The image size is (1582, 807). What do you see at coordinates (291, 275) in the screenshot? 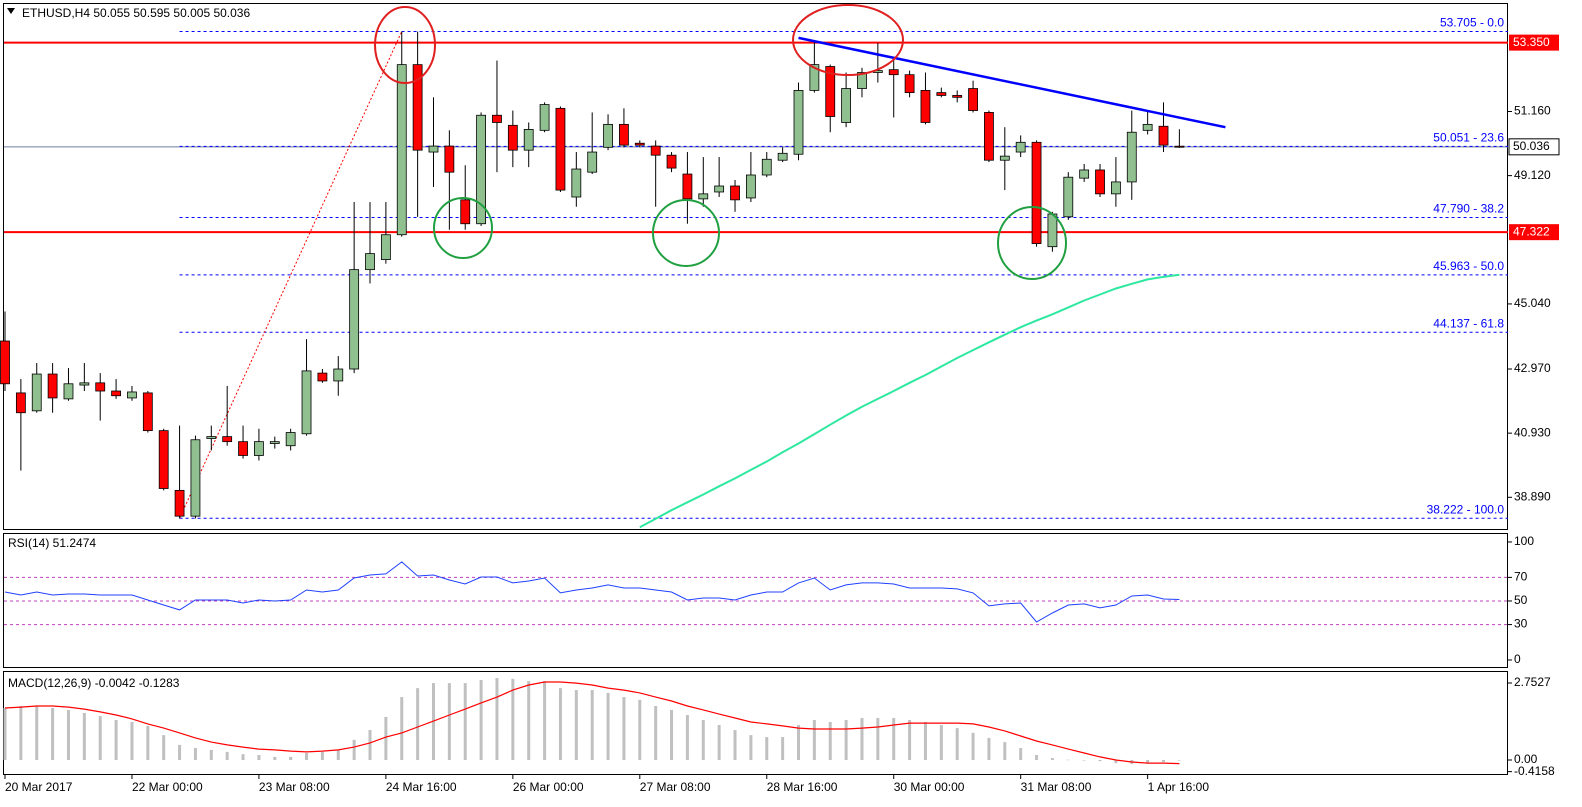
I see `fib-base-line` at bounding box center [291, 275].